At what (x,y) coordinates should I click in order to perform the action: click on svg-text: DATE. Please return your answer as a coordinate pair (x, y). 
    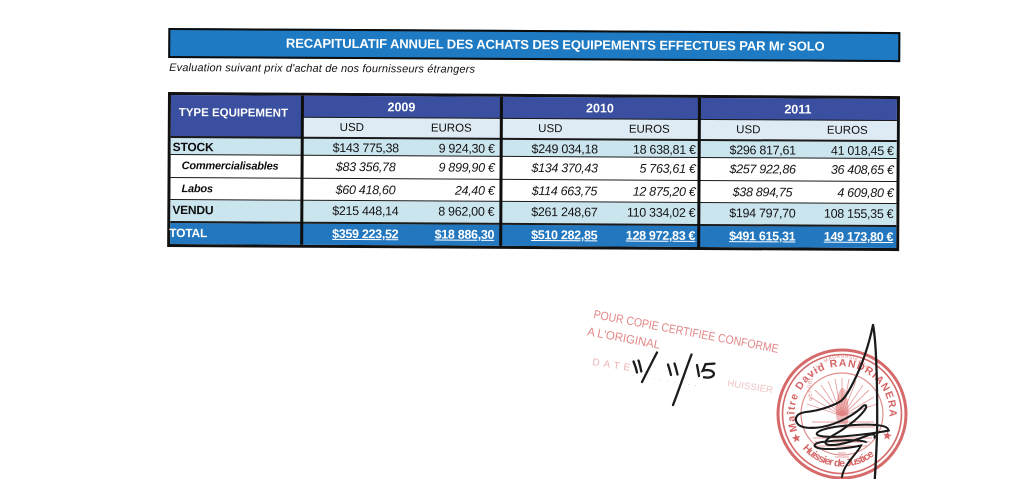
    Looking at the image, I should click on (612, 365).